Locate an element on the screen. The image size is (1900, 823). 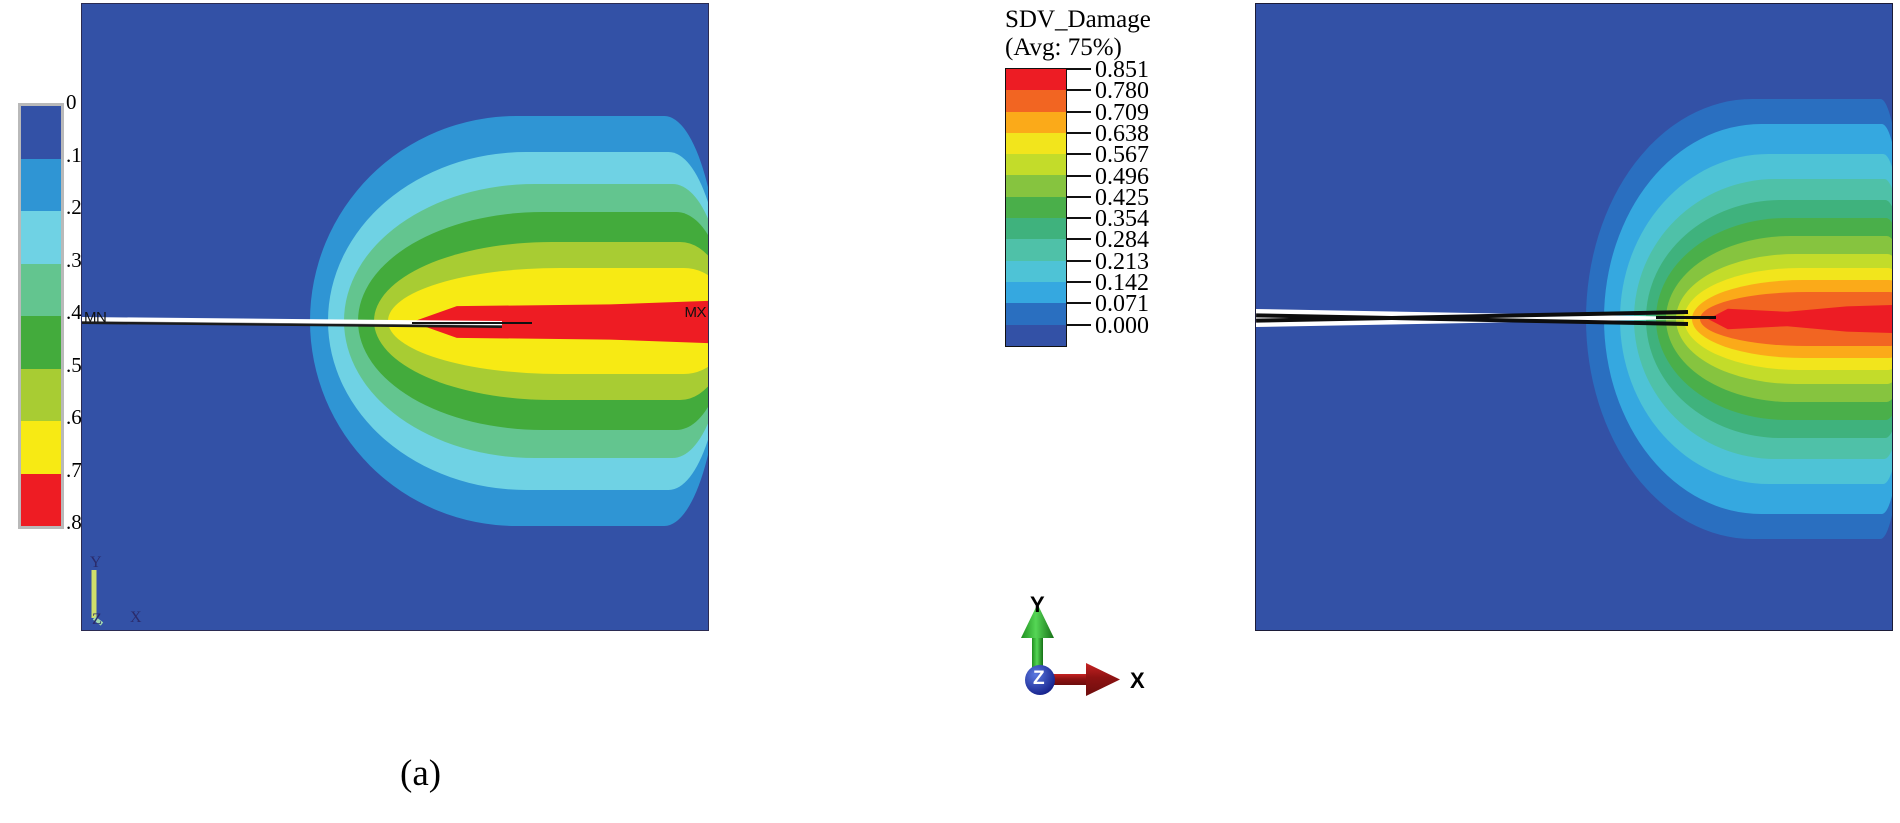
ansys-triad-y-label: Y is located at coordinates (96, 562).